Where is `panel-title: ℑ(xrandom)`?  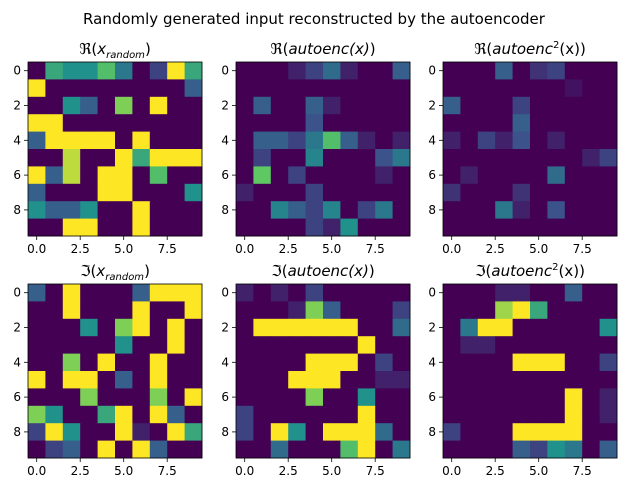 panel-title: ℑ(xrandom) is located at coordinates (115, 272).